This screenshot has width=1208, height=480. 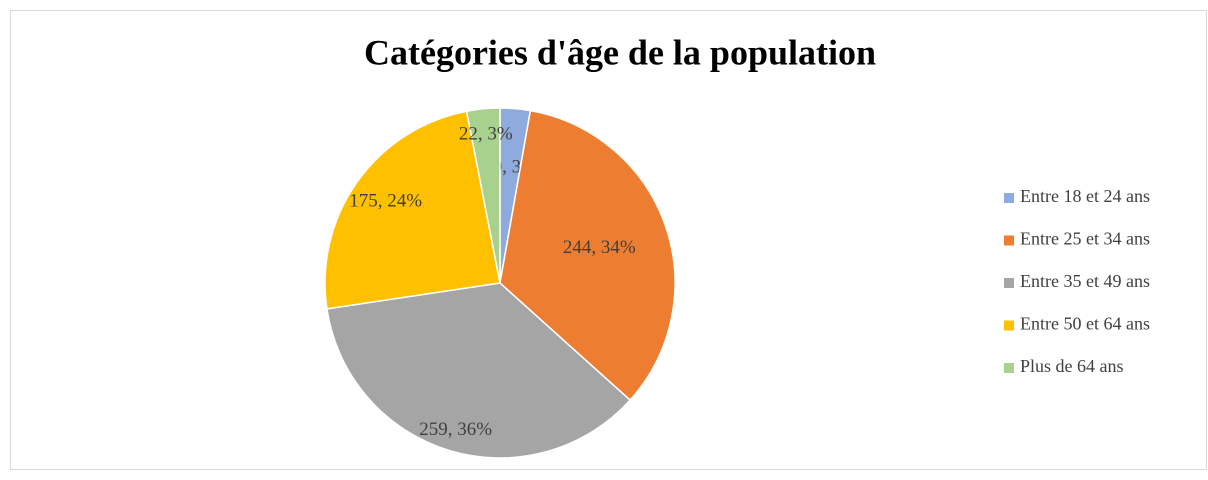 What do you see at coordinates (1072, 366) in the screenshot?
I see `legend-label: Plus de 64 ans` at bounding box center [1072, 366].